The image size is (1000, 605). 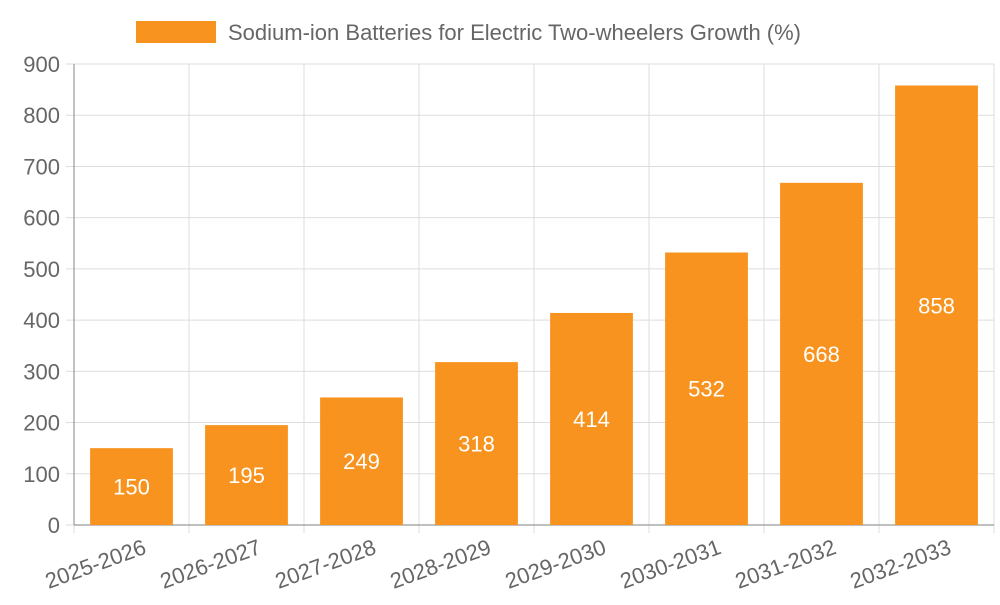 What do you see at coordinates (41, 64) in the screenshot?
I see `y-tick-label: 900` at bounding box center [41, 64].